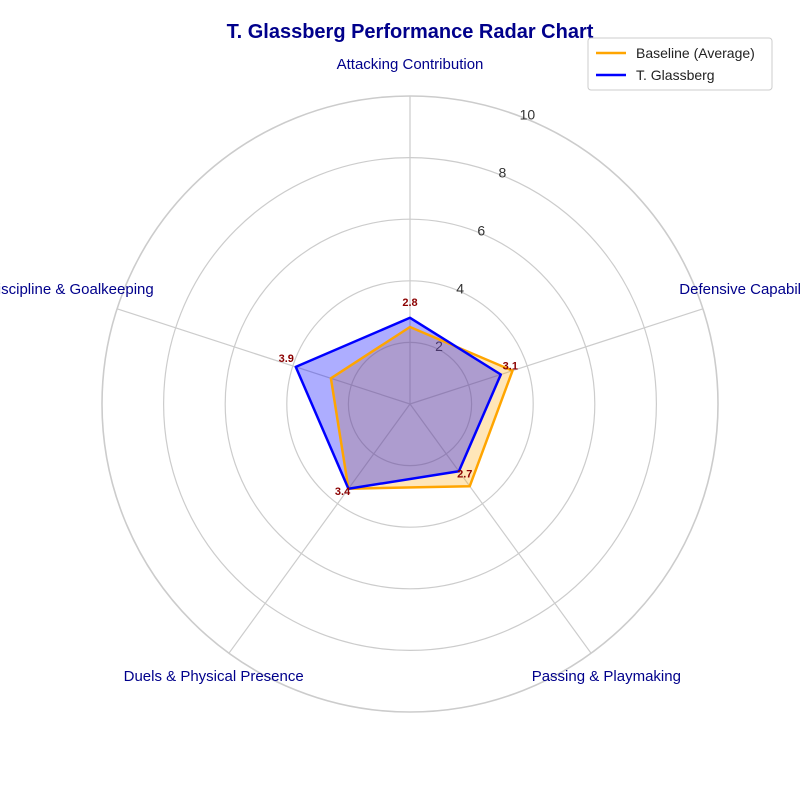 This screenshot has width=800, height=800. Describe the element at coordinates (410, 32) in the screenshot. I see `chart-title: T. Glassberg Performance Radar Chart` at that location.